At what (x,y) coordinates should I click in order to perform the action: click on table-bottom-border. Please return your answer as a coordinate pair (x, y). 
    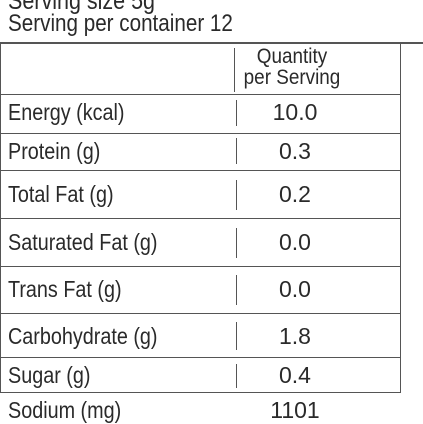
    Looking at the image, I should click on (200, 392).